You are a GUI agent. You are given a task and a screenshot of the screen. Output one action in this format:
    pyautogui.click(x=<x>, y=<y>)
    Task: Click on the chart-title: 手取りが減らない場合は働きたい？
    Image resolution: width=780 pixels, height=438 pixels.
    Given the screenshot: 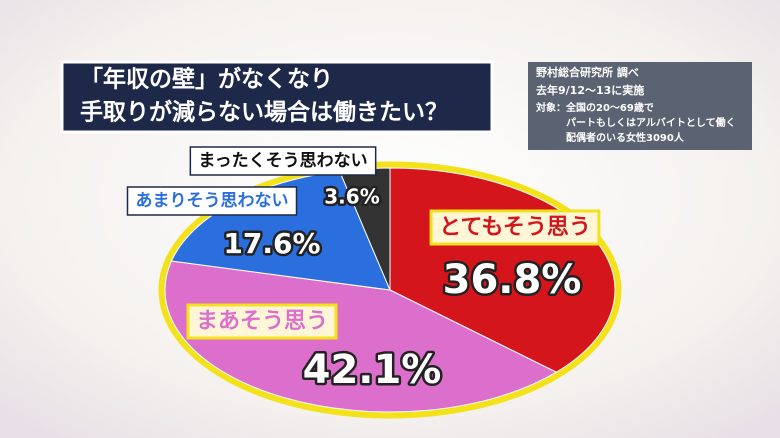 What is the action you would take?
    pyautogui.click(x=264, y=112)
    